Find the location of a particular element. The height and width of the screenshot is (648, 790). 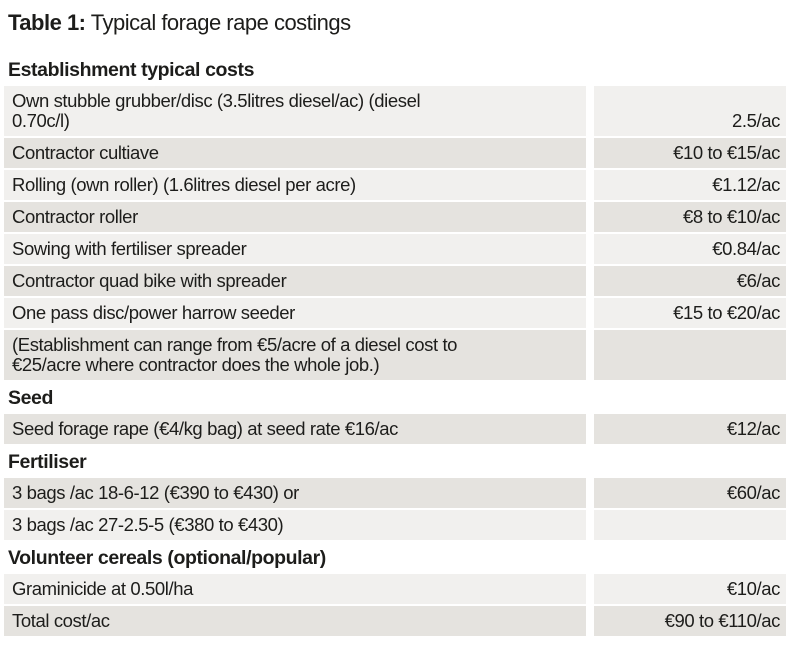

table-row: Total cost/ac €90 to €110/ac is located at coordinates (395, 621).